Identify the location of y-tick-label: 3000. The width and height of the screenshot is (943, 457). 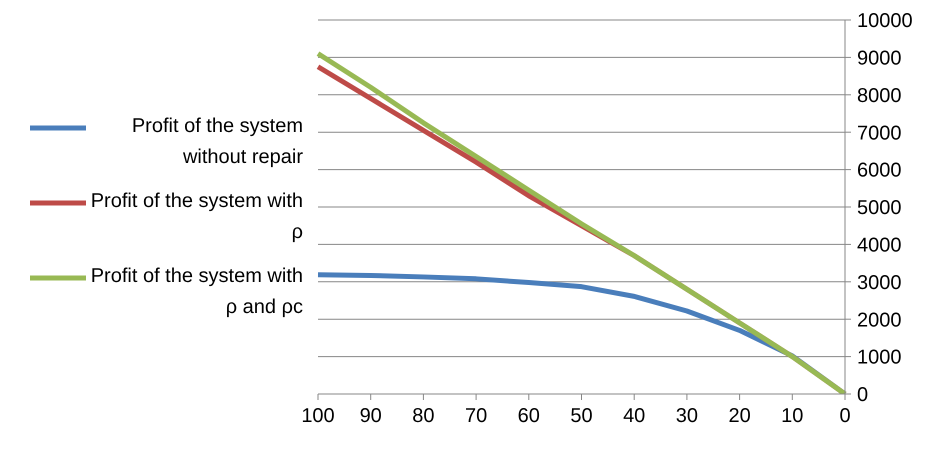
(879, 283).